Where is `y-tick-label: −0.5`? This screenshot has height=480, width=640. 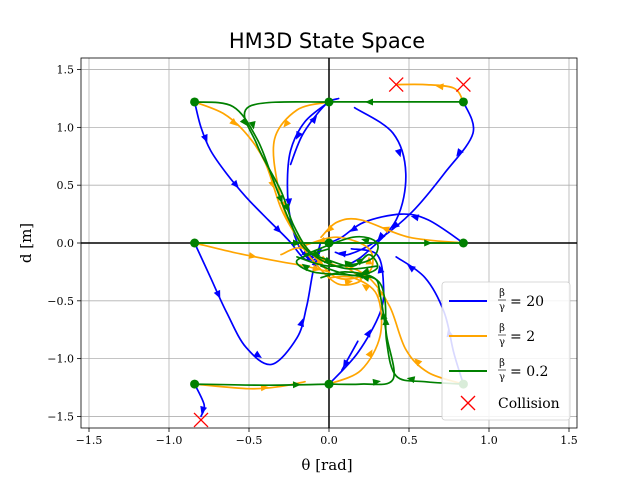 y-tick-label: −0.5 is located at coordinates (60, 301).